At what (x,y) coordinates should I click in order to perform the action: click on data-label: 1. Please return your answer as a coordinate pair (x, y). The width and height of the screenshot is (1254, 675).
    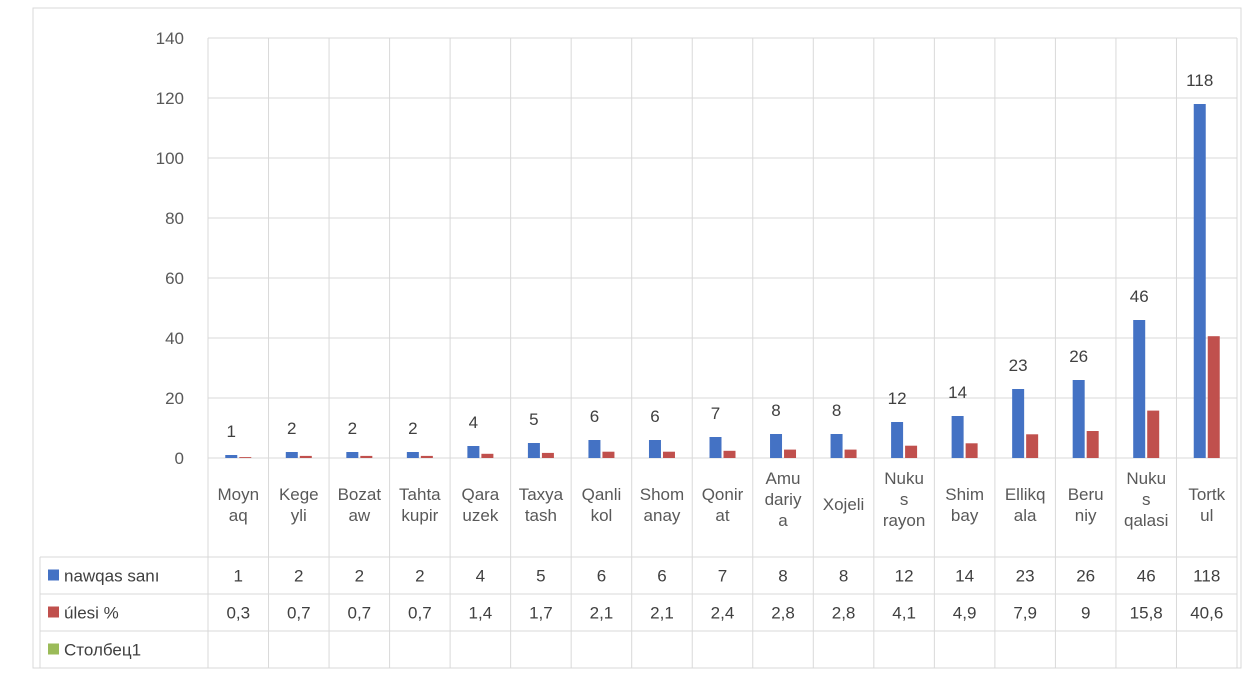
    Looking at the image, I should click on (231, 431).